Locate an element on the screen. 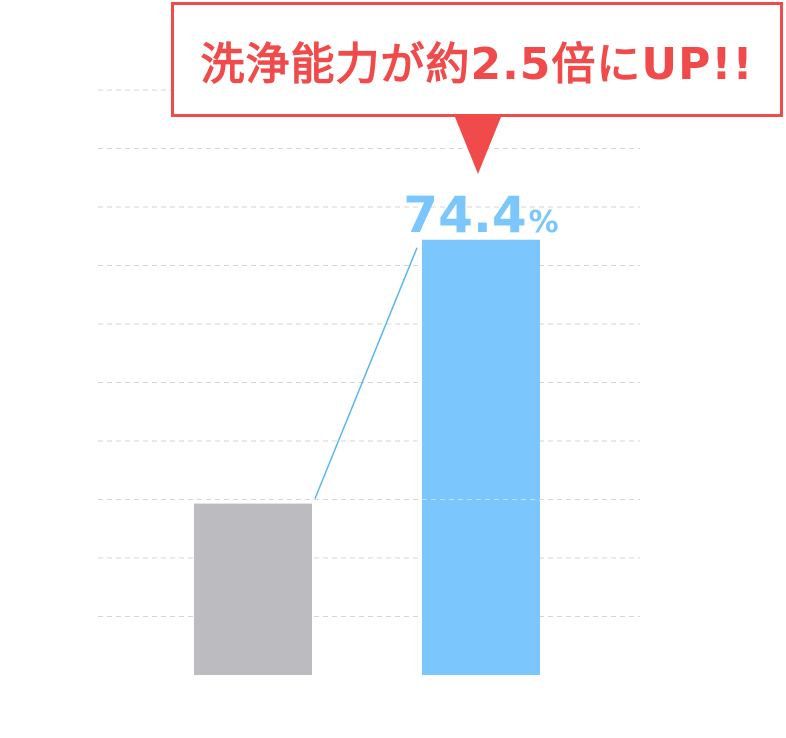  callout-arrow is located at coordinates (478, 145).